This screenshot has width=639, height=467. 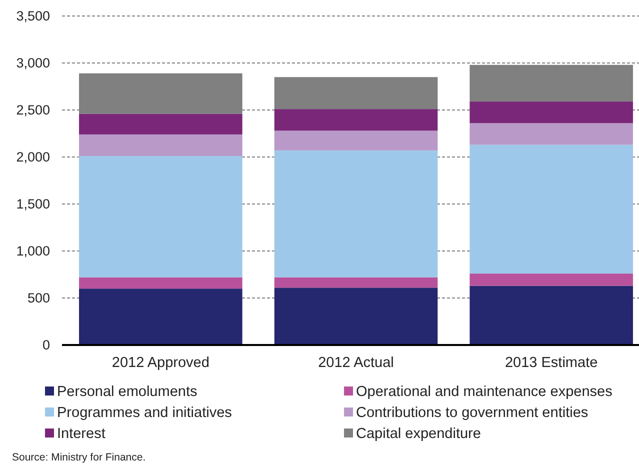 What do you see at coordinates (33, 204) in the screenshot?
I see `y-tick-label: 1,500` at bounding box center [33, 204].